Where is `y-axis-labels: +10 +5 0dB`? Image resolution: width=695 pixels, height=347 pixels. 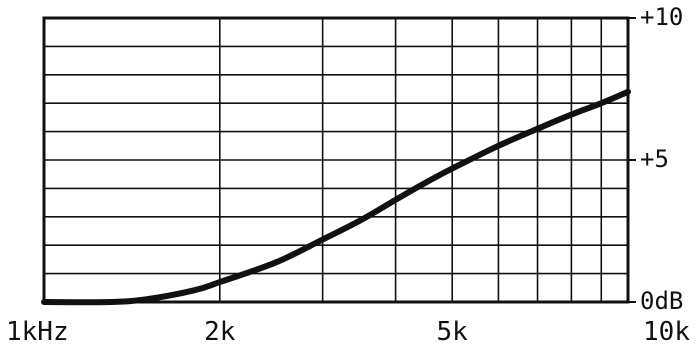 y-axis-labels: +10 +5 0dB is located at coordinates (655, 159).